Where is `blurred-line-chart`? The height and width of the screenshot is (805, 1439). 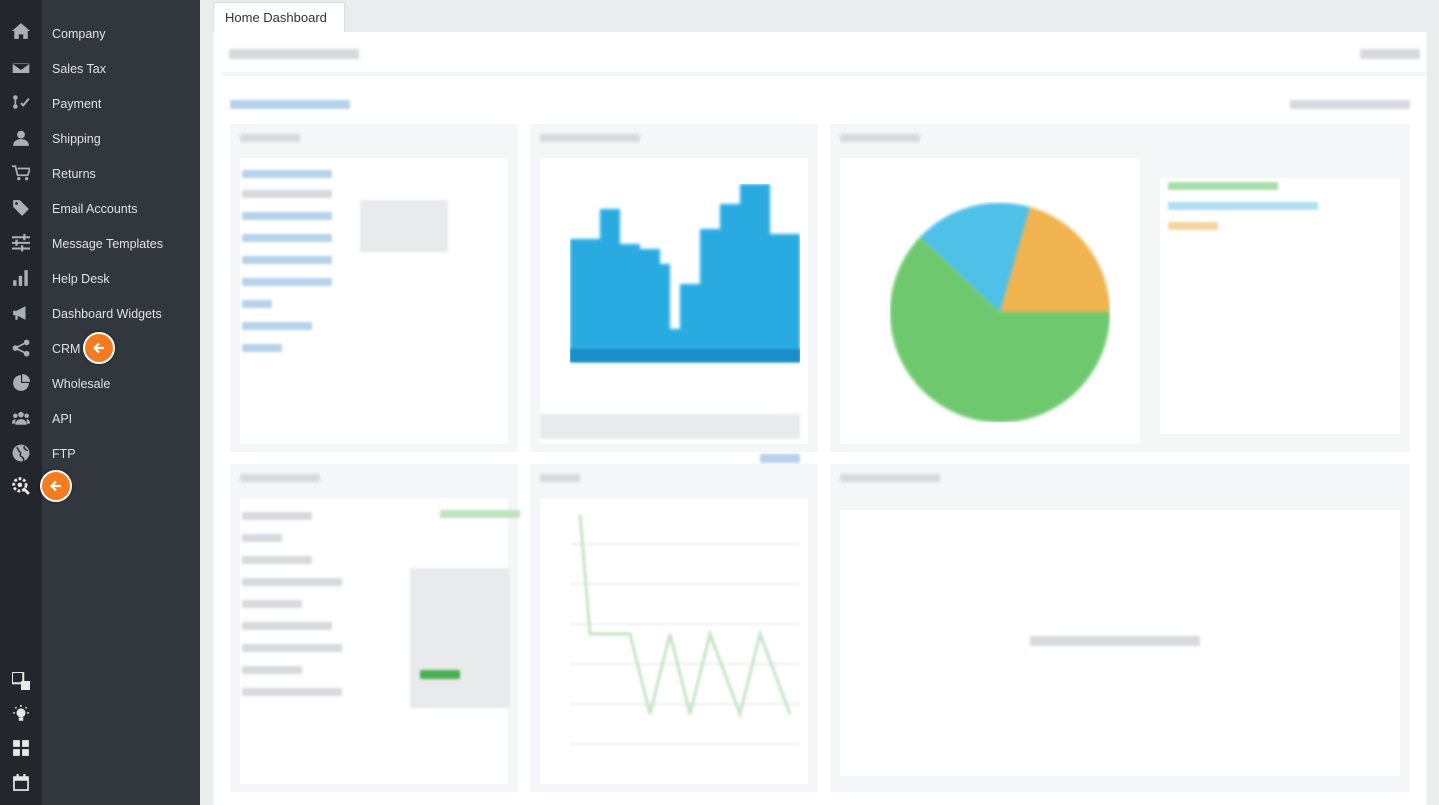
blurred-line-chart is located at coordinates (685, 629).